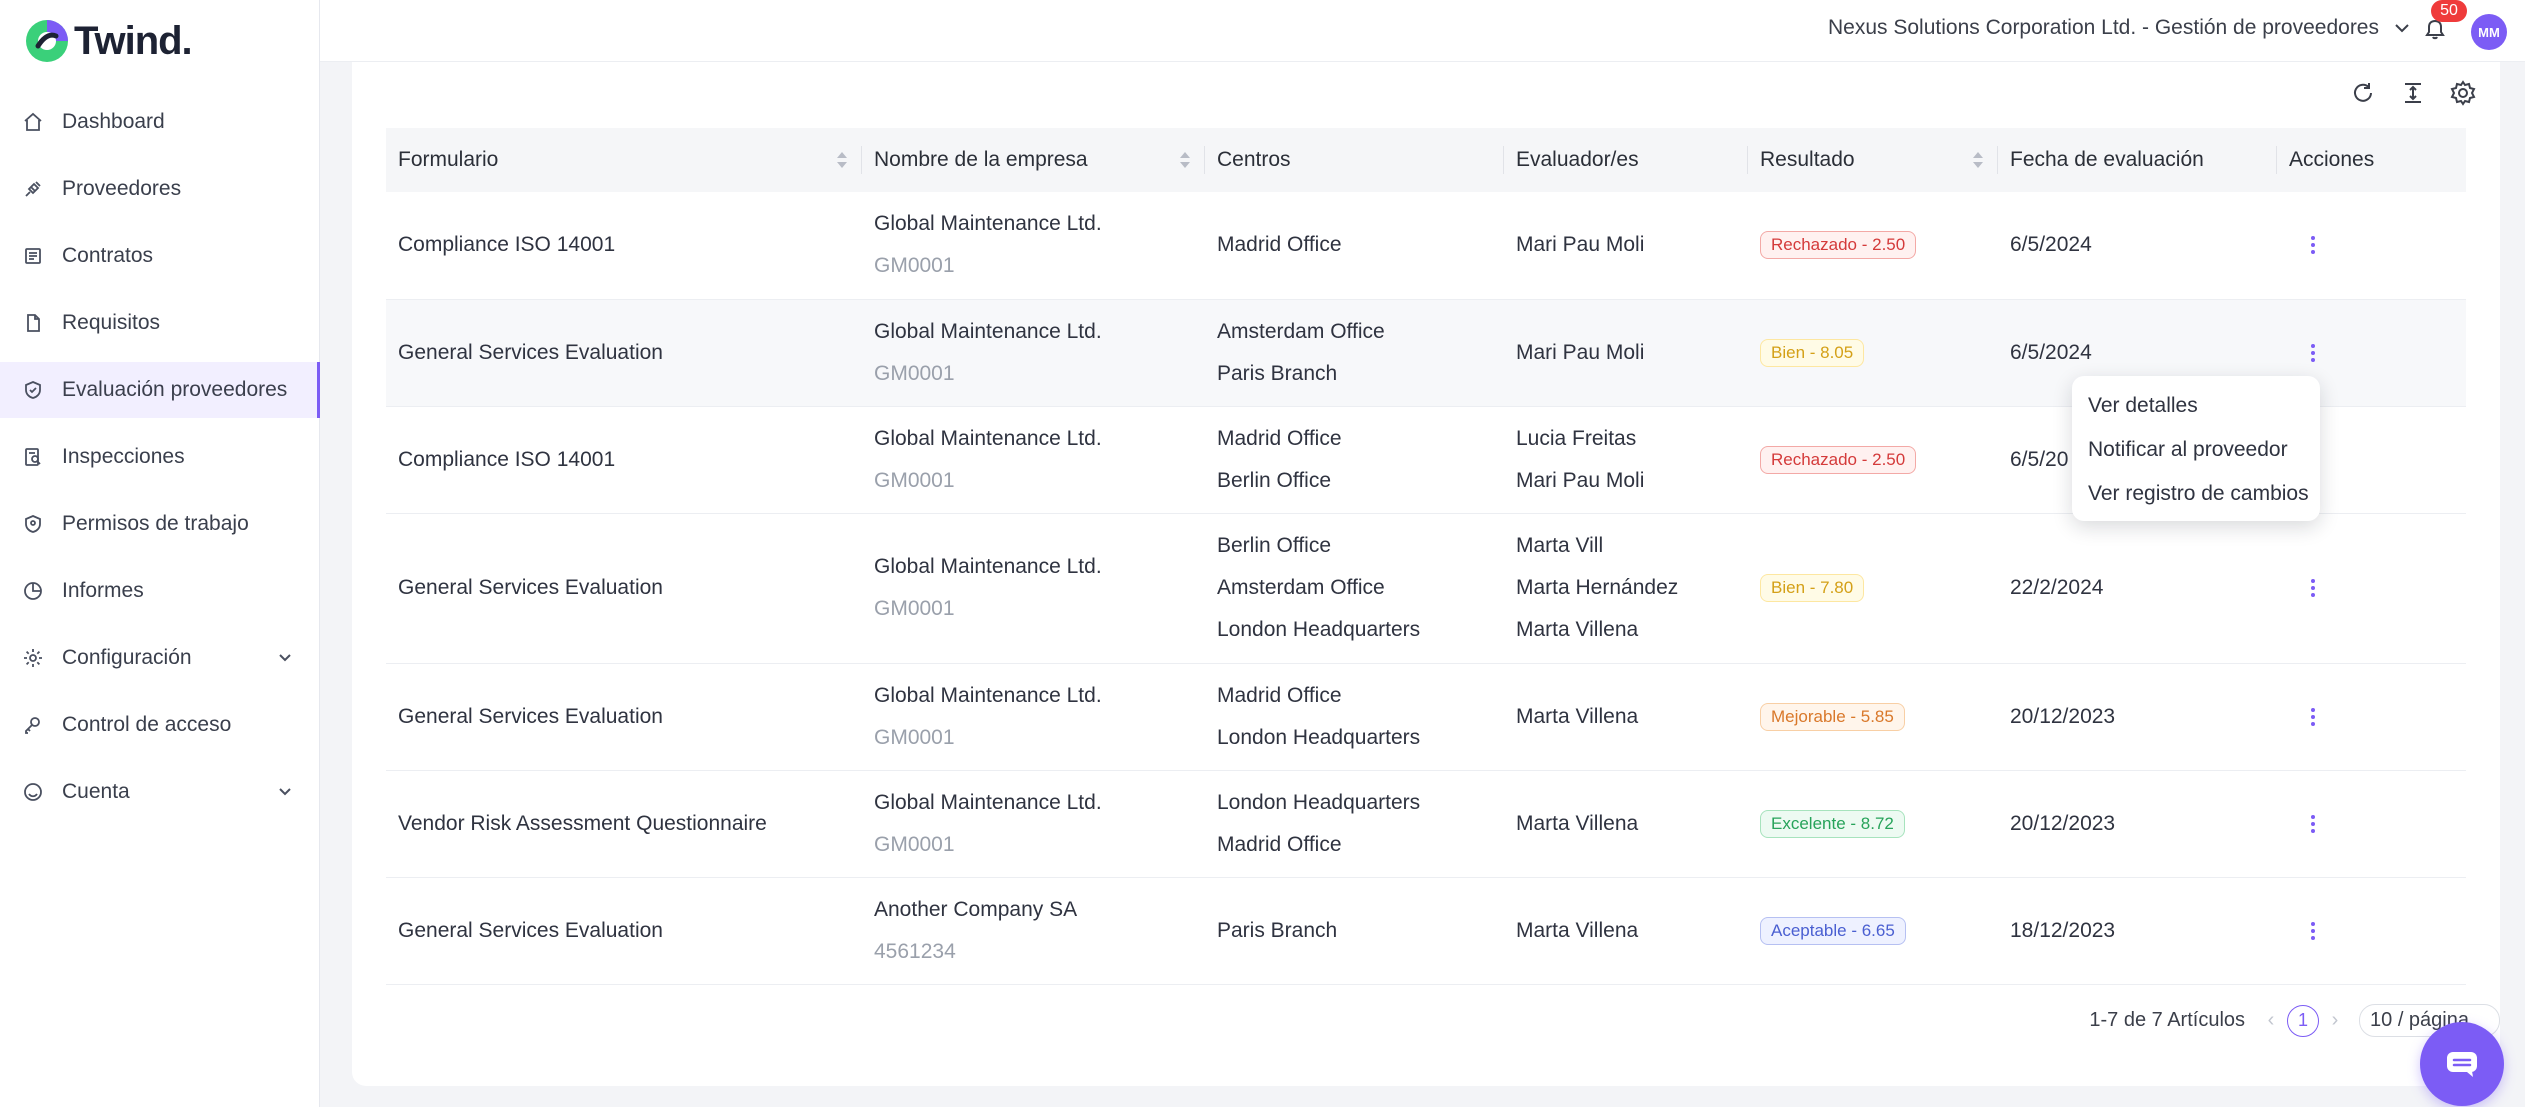 This screenshot has width=2525, height=1107. I want to click on sidebar-item-informes: Informes, so click(160, 591).